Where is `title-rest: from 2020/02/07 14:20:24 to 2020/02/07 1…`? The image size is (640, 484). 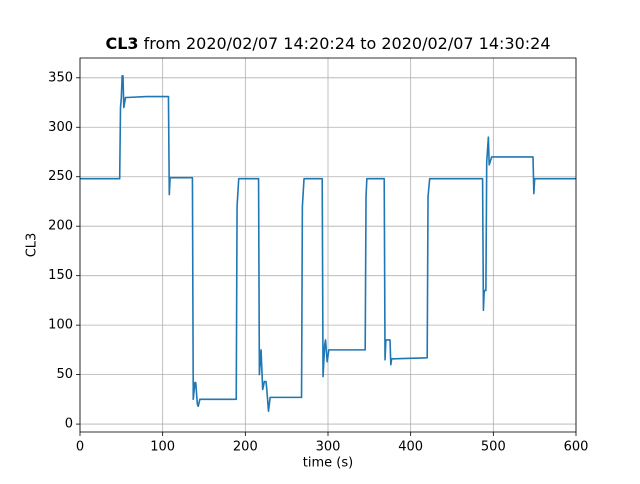
title-rest: from 2020/02/07 14:20:24 to 2020/02/07 1… is located at coordinates (347, 43).